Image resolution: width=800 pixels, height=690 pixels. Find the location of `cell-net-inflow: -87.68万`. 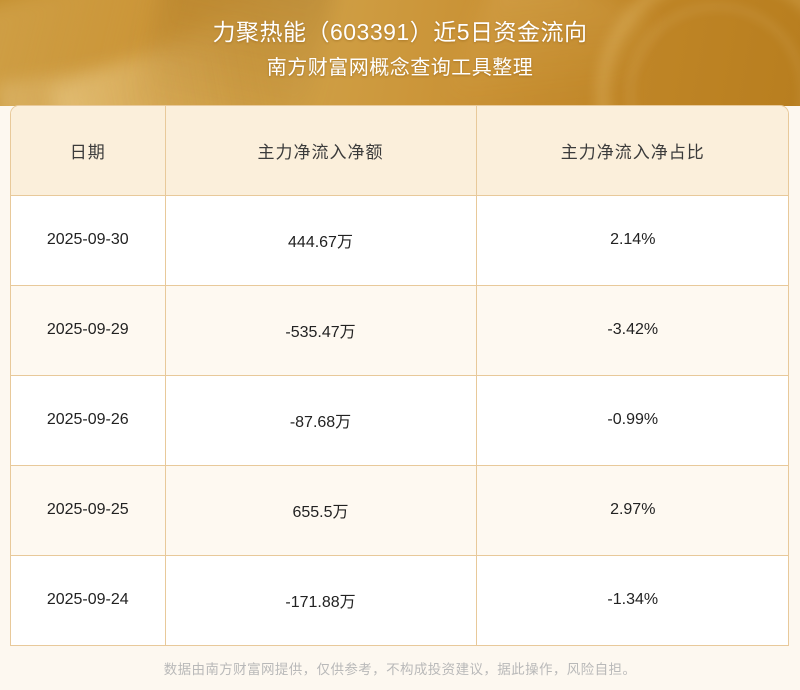

cell-net-inflow: -87.68万 is located at coordinates (321, 420).